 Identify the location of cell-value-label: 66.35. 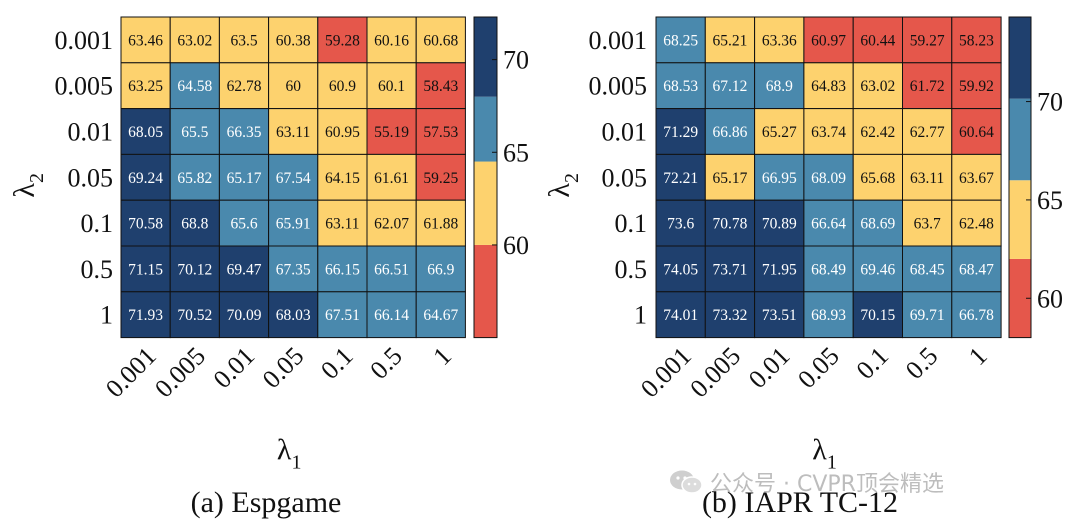
(244, 132).